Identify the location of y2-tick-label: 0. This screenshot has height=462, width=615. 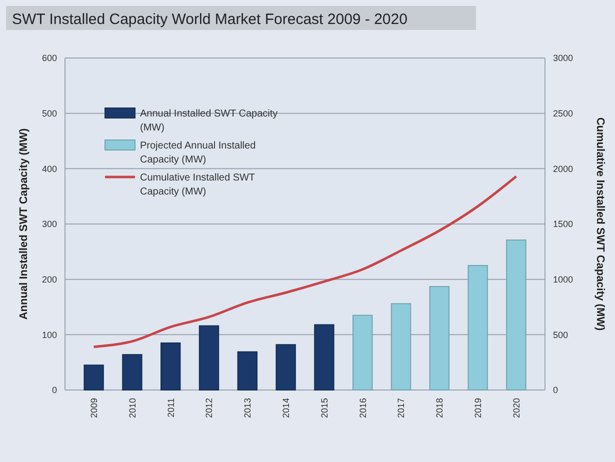
(555, 390).